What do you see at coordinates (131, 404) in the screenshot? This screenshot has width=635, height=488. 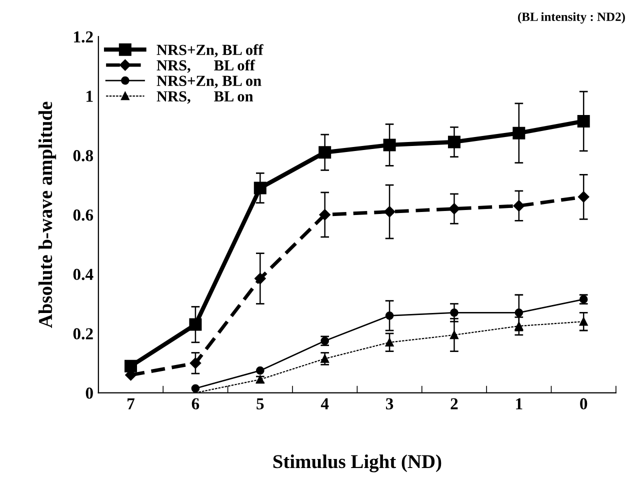 I see `x-tick-label: 7` at bounding box center [131, 404].